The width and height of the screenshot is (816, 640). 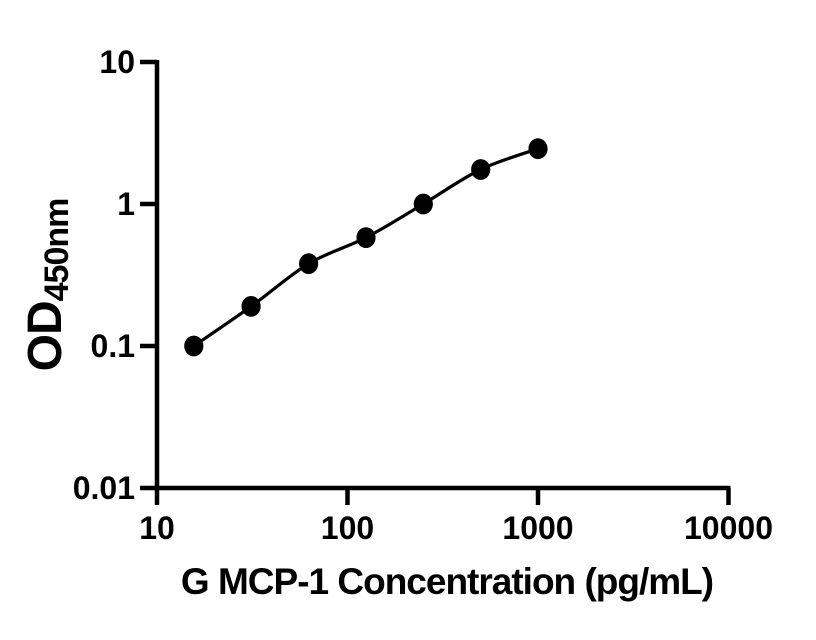 What do you see at coordinates (117, 62) in the screenshot?
I see `y-tick-label: 10` at bounding box center [117, 62].